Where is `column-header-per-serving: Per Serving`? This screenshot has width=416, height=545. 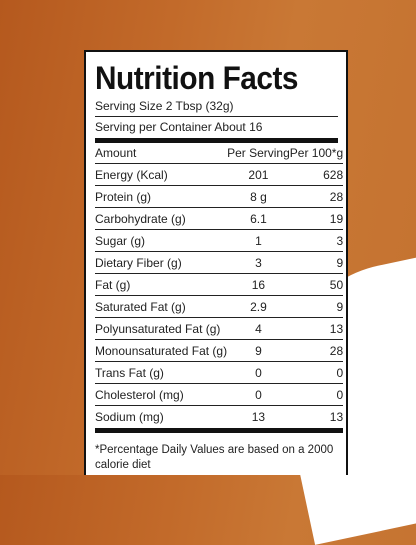
column-header-per-serving: Per Serving is located at coordinates (258, 153).